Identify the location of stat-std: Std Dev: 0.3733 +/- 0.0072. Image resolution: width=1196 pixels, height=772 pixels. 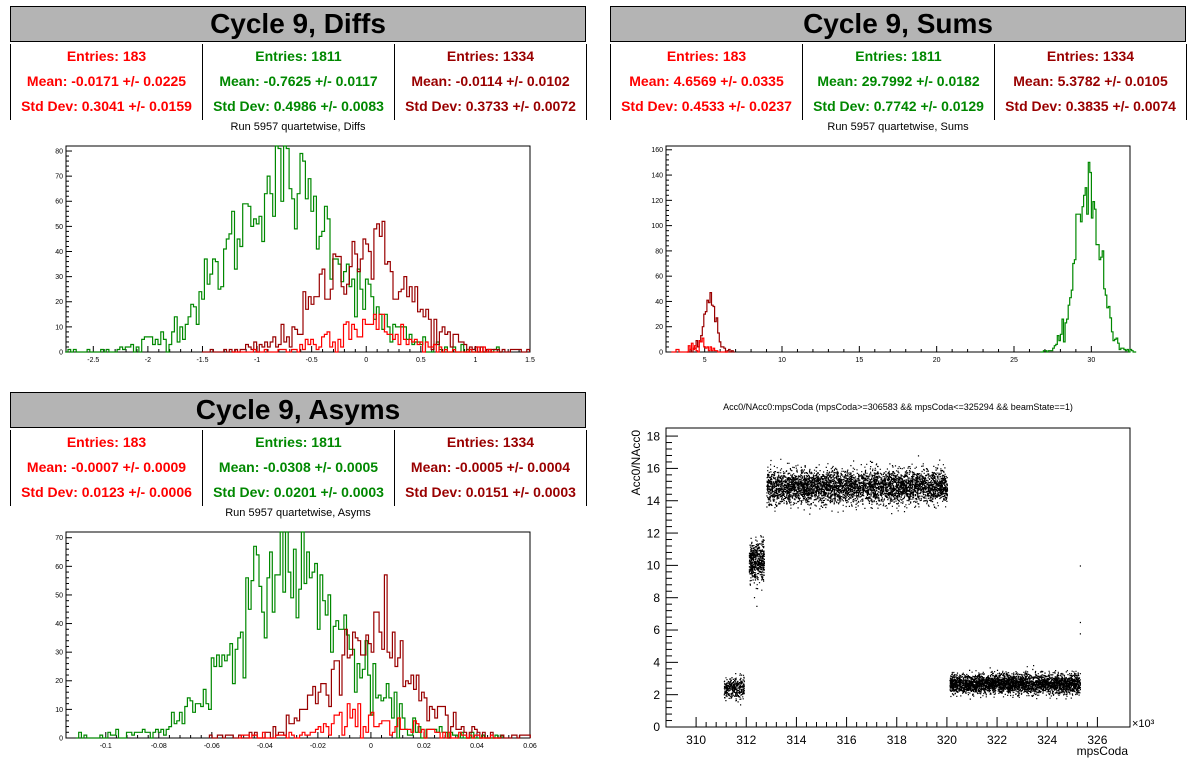
(490, 106).